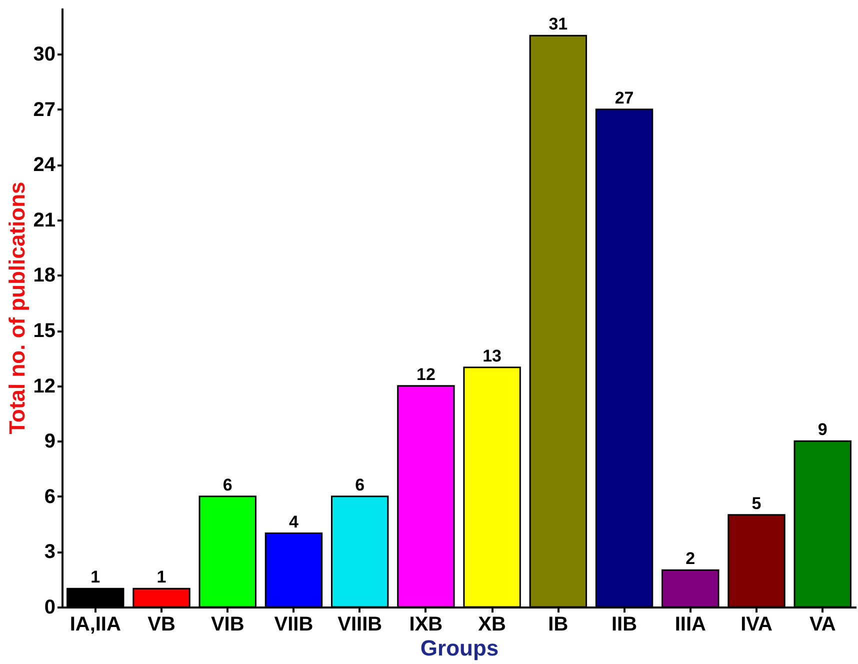  I want to click on y-tick-label: 3, so click(50, 552).